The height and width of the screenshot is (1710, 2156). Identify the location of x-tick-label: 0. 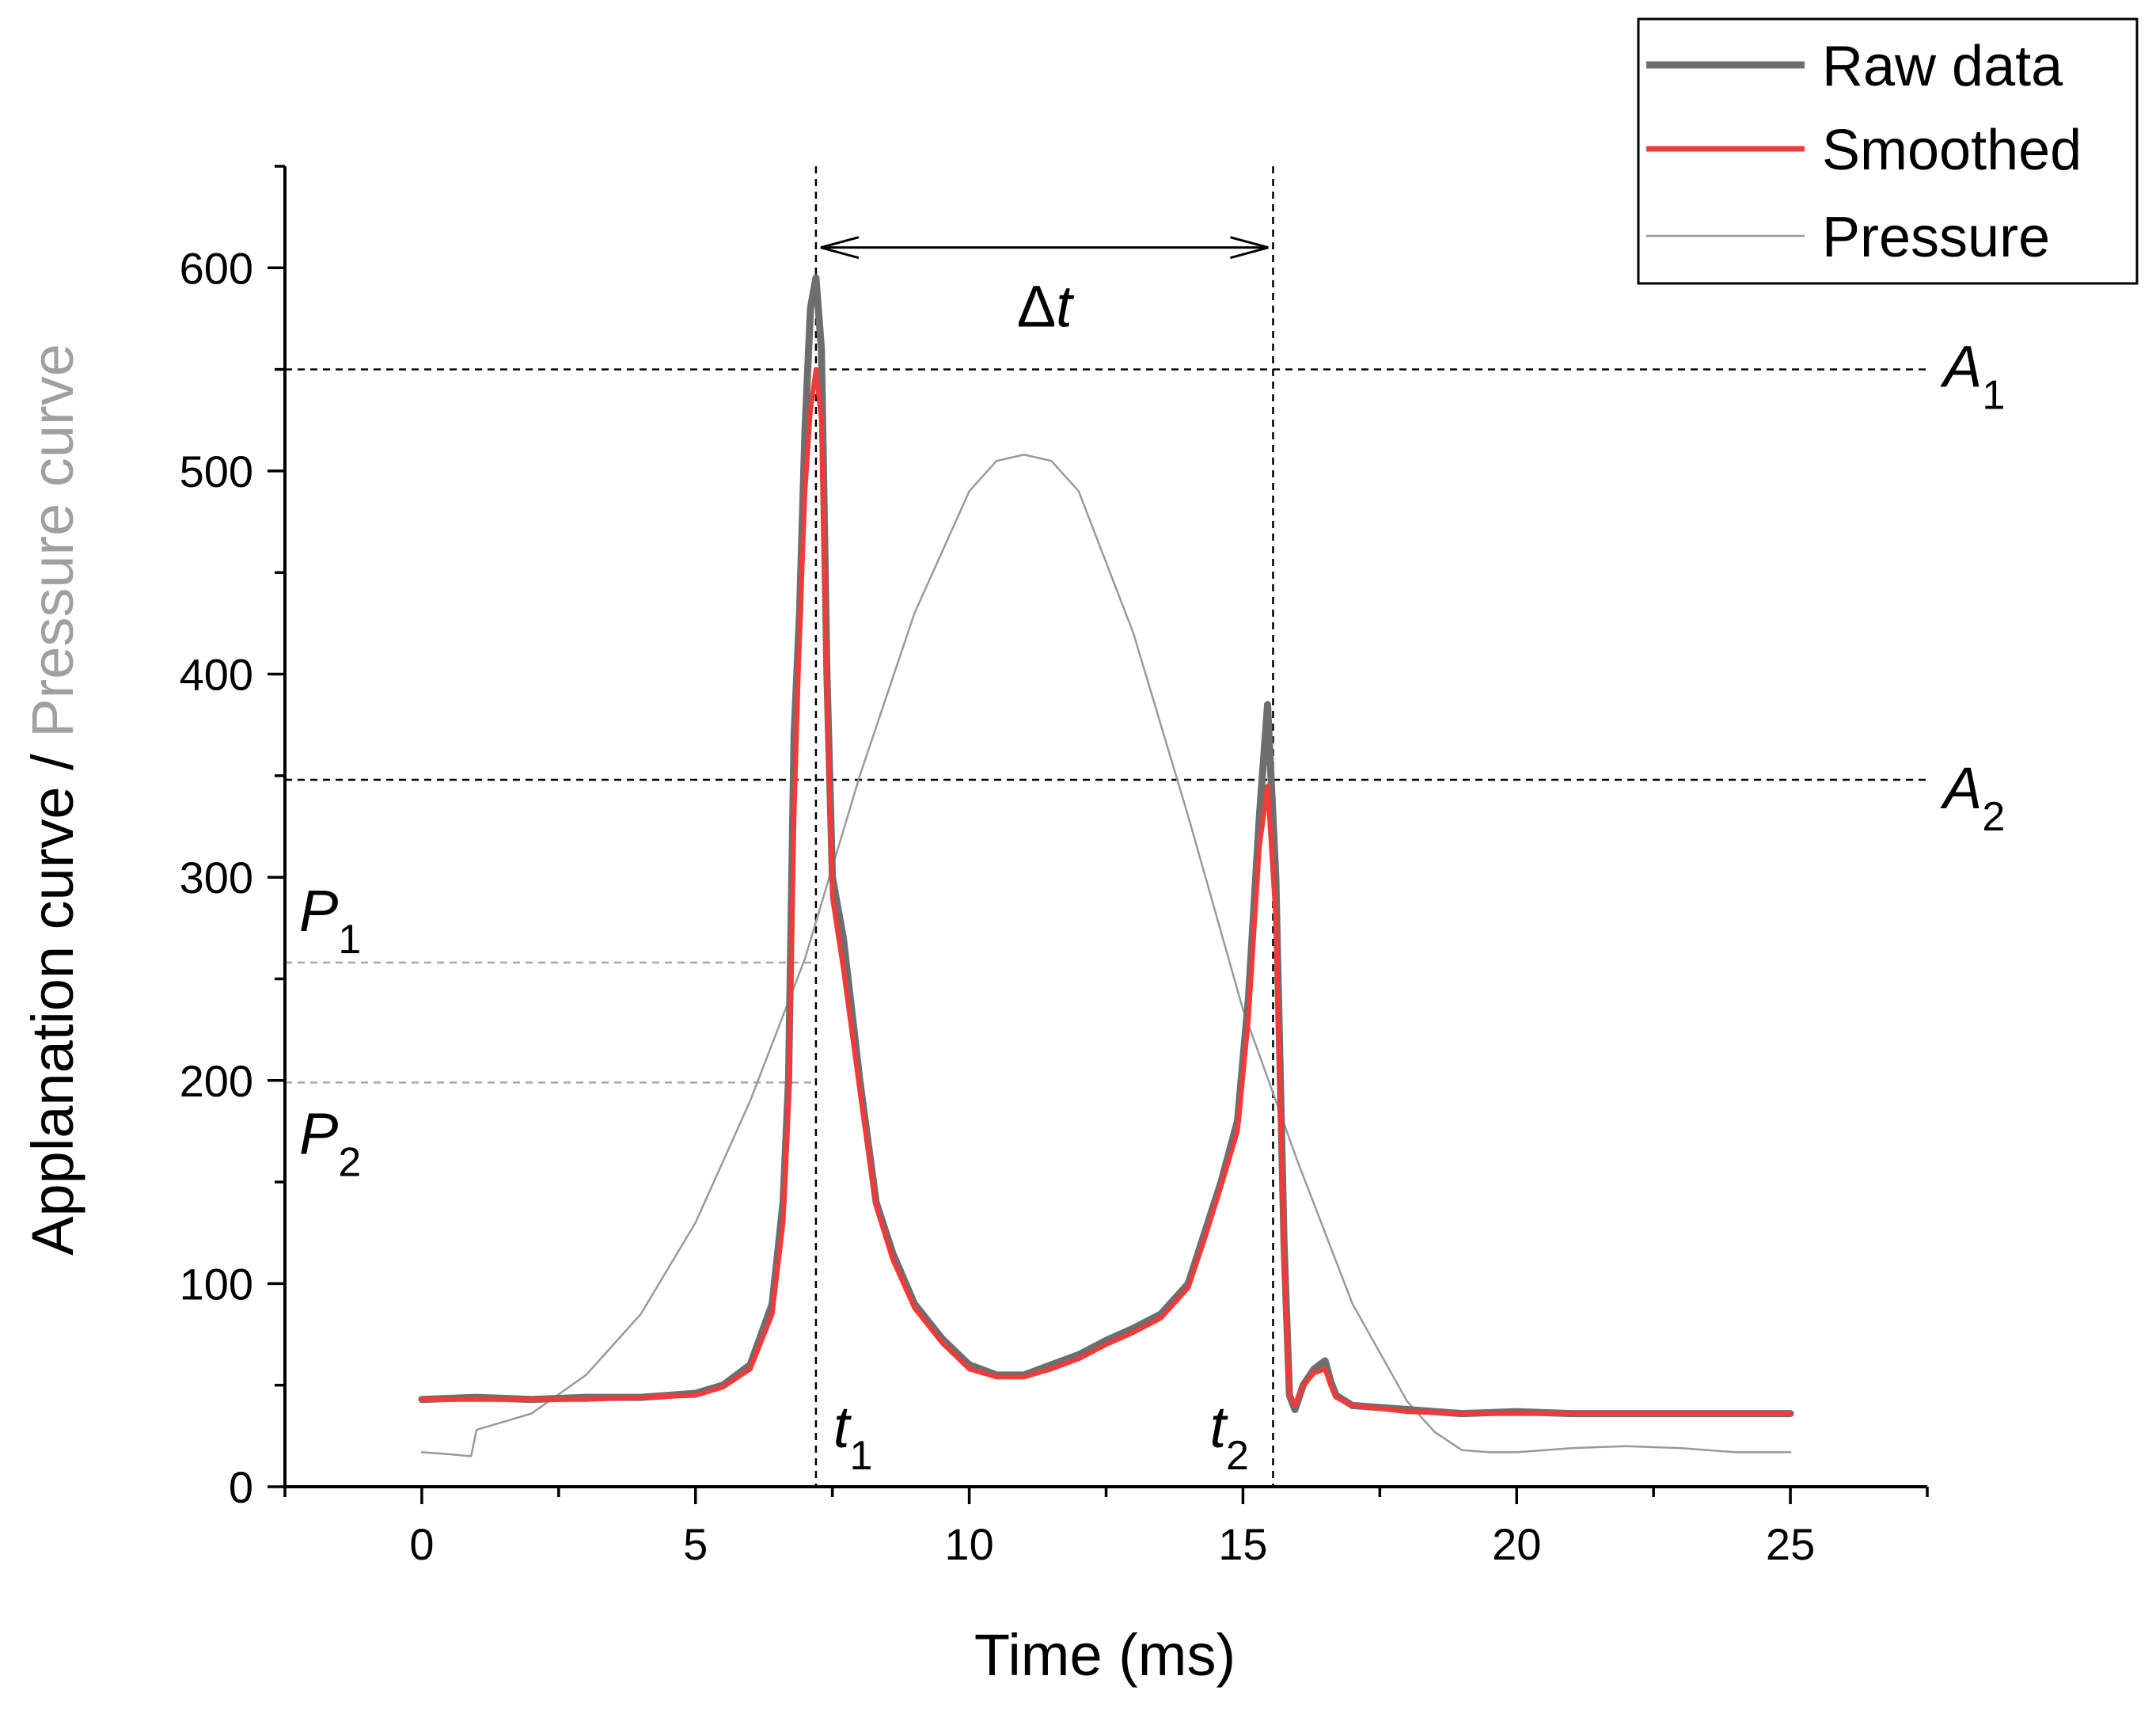
(422, 1544).